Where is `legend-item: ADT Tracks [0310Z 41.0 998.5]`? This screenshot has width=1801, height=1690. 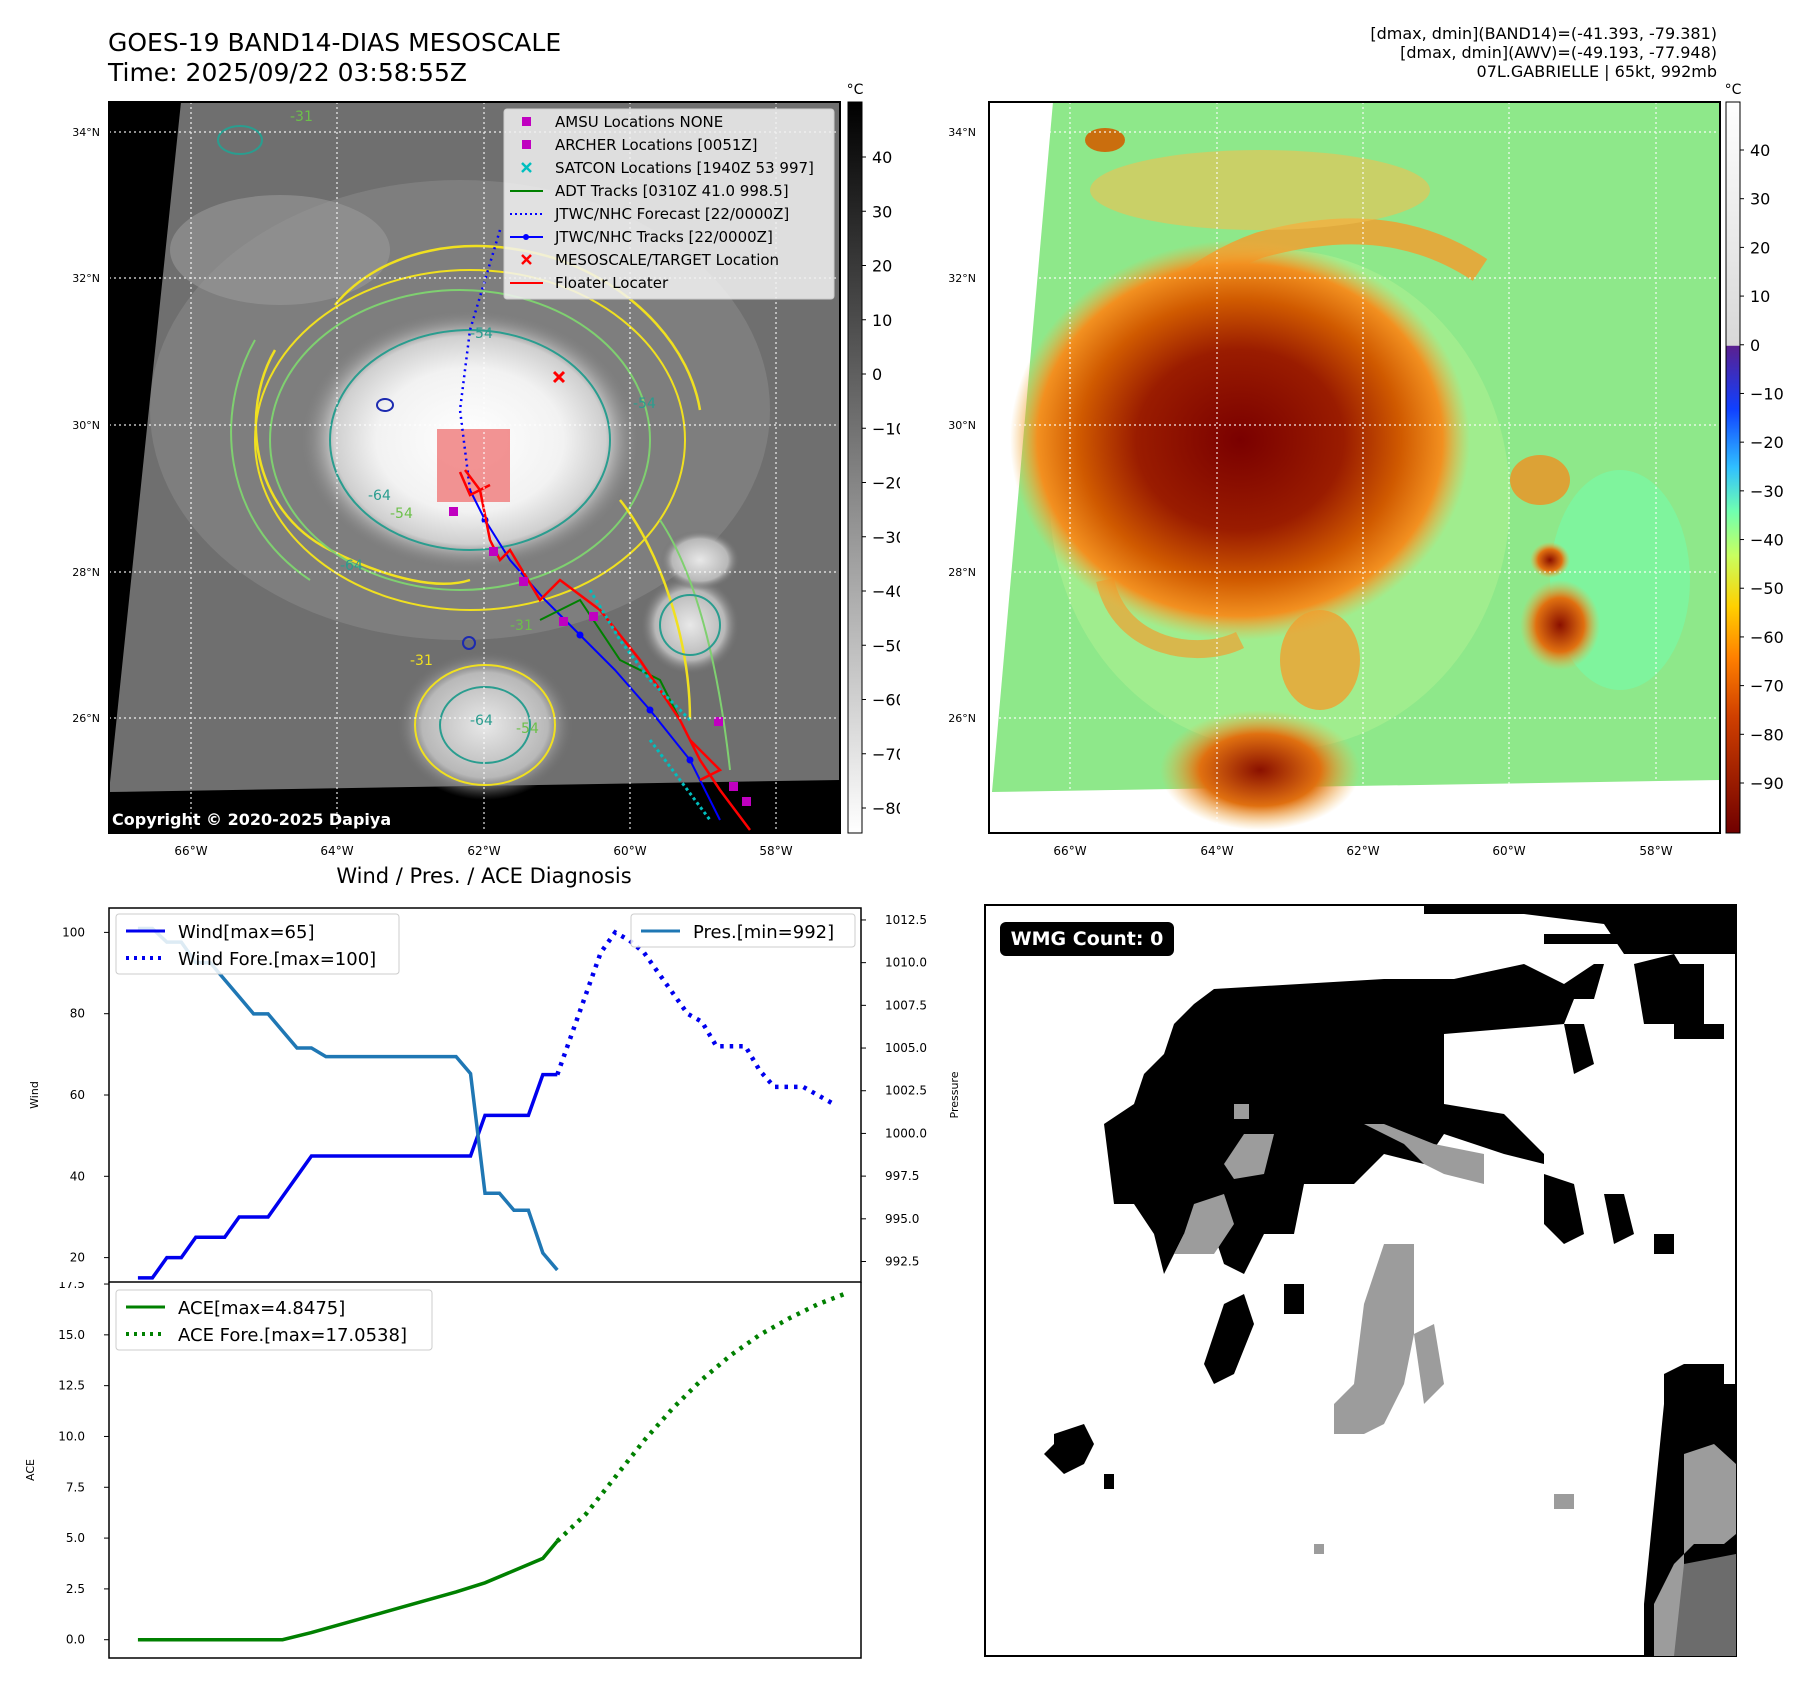 legend-item: ADT Tracks [0310Z 41.0 998.5] is located at coordinates (649, 191).